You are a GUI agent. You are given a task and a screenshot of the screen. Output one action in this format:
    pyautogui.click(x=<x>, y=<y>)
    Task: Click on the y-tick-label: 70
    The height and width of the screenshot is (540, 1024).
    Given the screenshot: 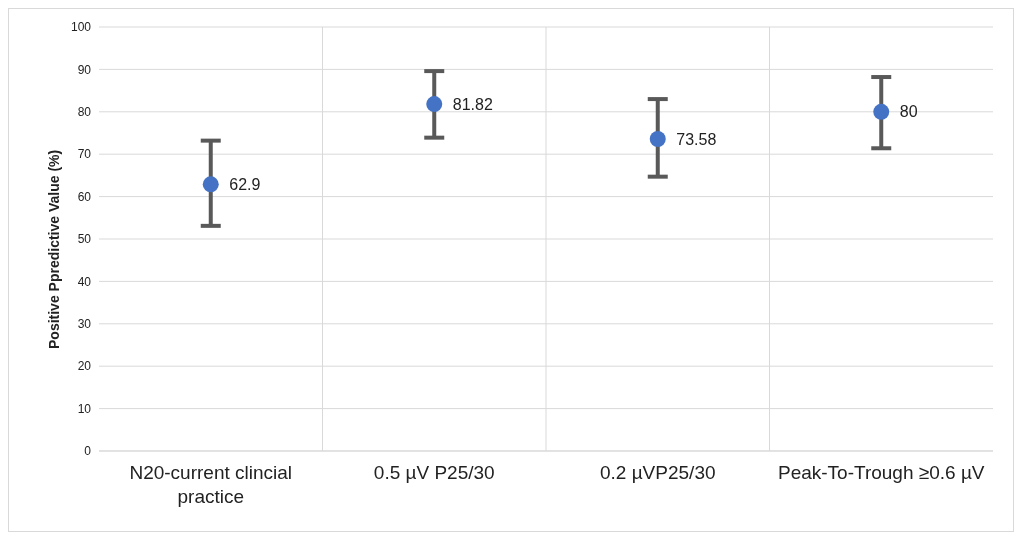 What is the action you would take?
    pyautogui.click(x=84, y=154)
    